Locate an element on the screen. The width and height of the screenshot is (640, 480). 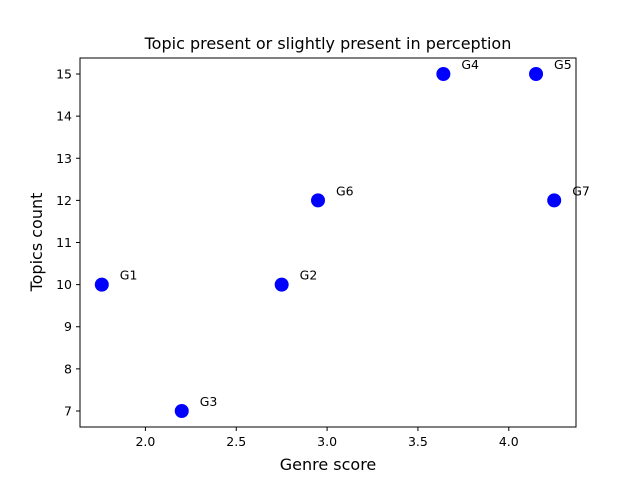
point-label: G7 is located at coordinates (581, 190).